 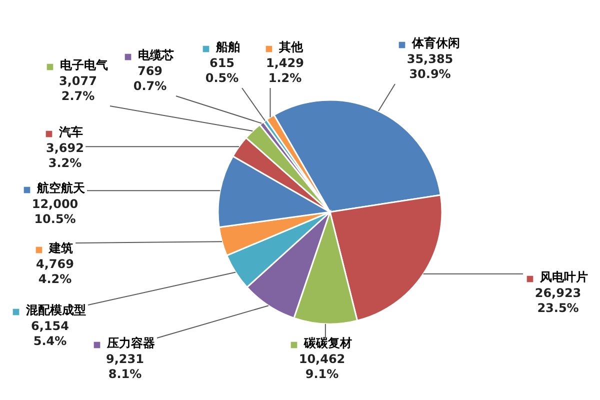 What do you see at coordinates (227, 47) in the screenshot?
I see `legend-label: 船舶` at bounding box center [227, 47].